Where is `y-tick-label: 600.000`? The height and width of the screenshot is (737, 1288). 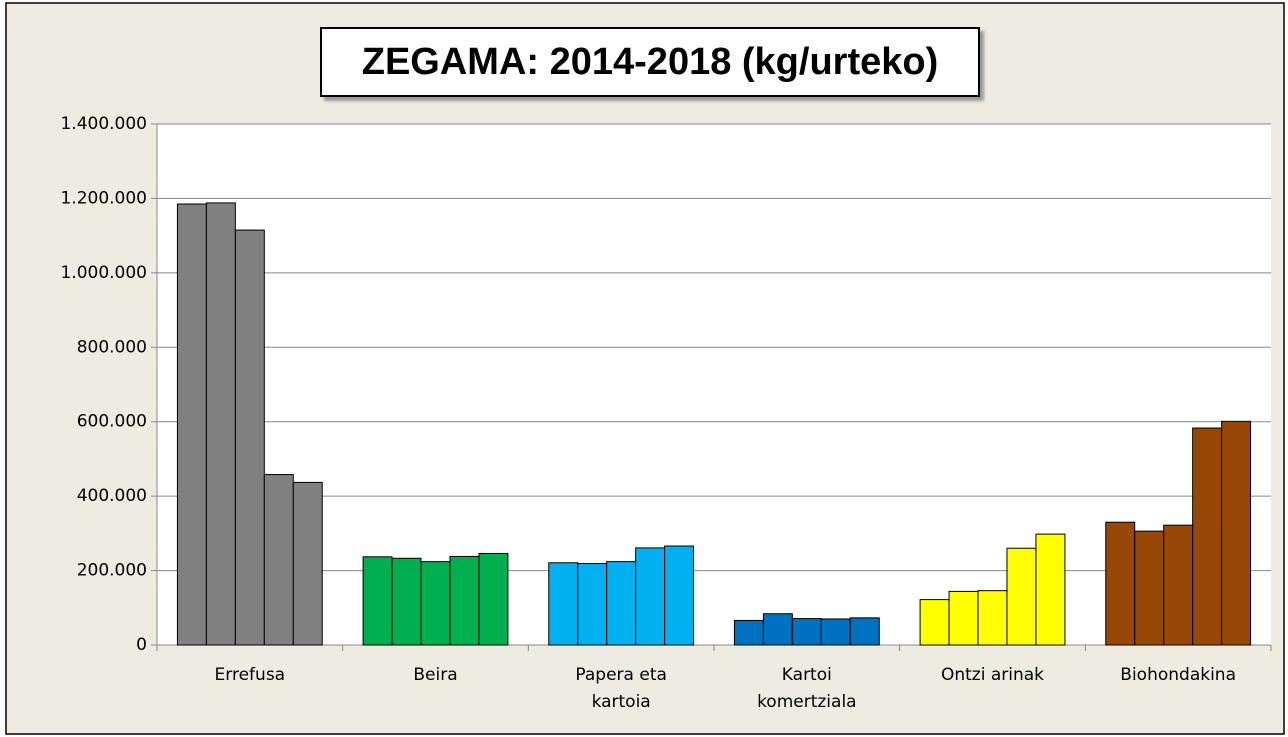
y-tick-label: 600.000 is located at coordinates (112, 422).